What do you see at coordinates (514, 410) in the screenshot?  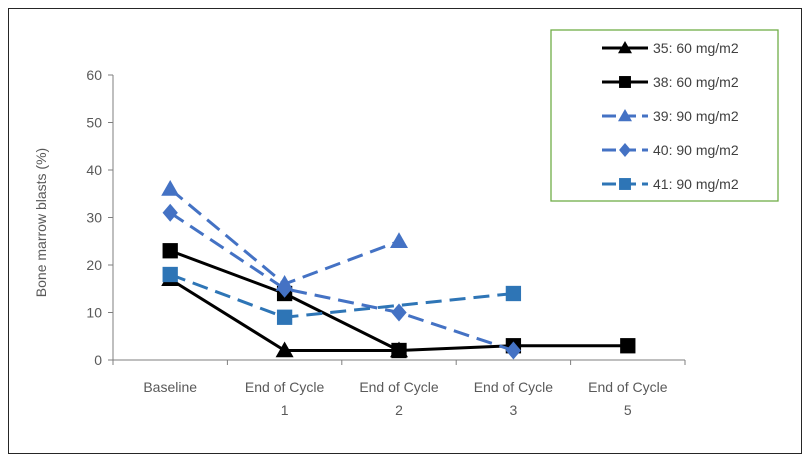 I see `x-tick-label-line2: 3` at bounding box center [514, 410].